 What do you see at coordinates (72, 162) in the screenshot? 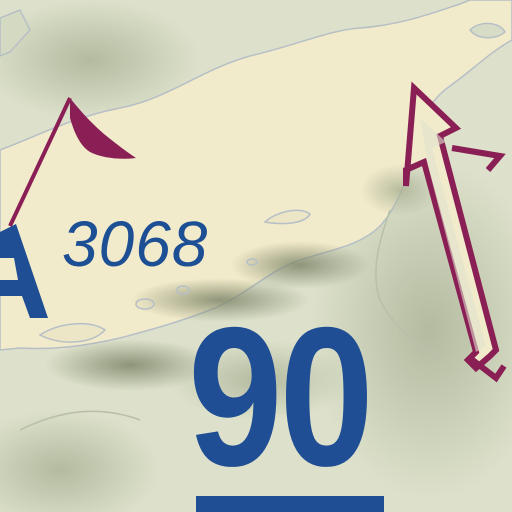
I see `summit-flag-icon` at bounding box center [72, 162].